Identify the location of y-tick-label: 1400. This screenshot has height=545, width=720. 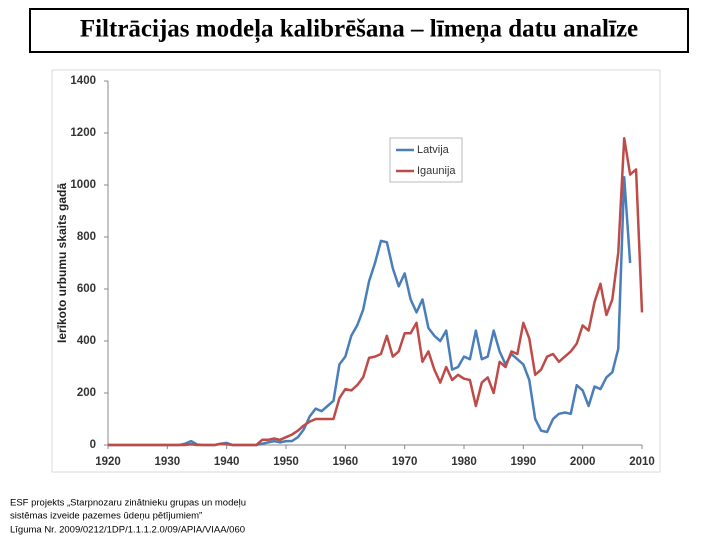
(83, 81).